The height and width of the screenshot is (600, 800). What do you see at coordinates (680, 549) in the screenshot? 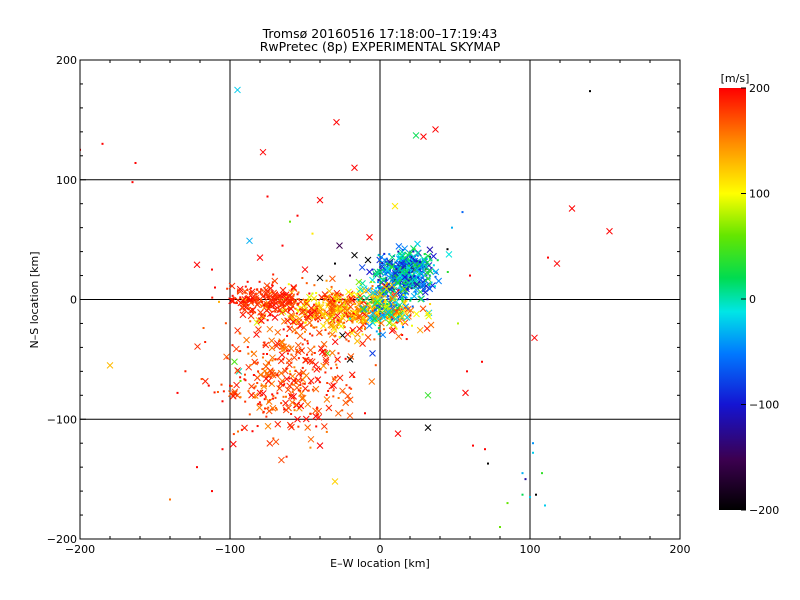
I see `x-tick-label: 200` at bounding box center [680, 549].